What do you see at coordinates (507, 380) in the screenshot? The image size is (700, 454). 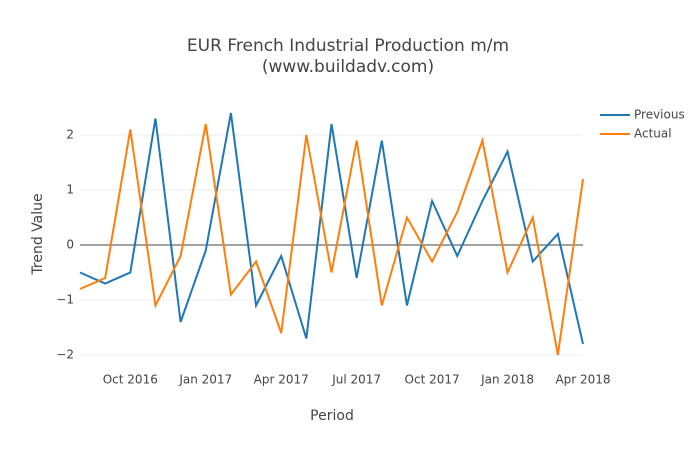 I see `x-tick-label: Jan 2018` at bounding box center [507, 380].